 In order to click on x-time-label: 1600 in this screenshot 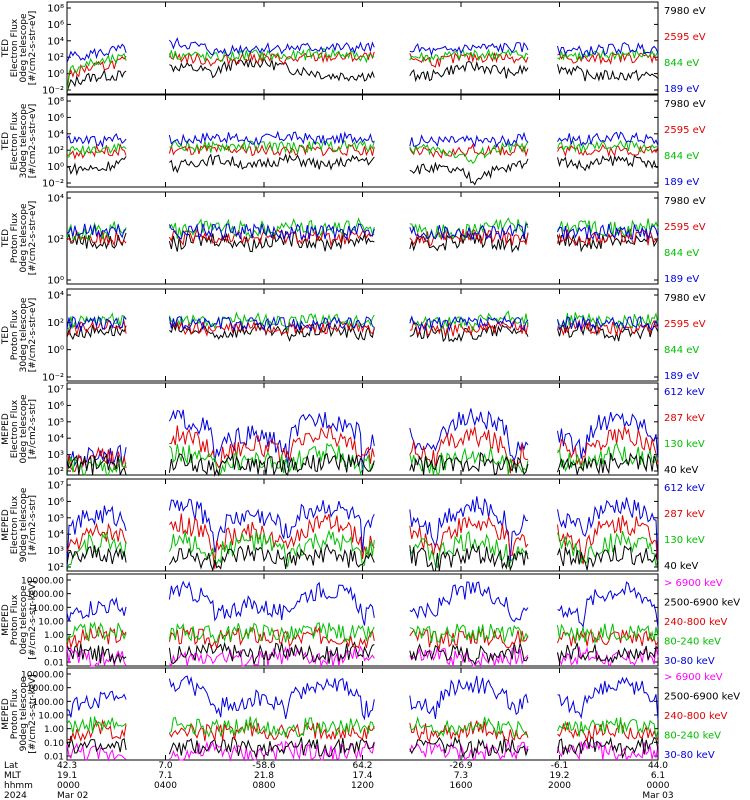, I will do `click(461, 786)`.